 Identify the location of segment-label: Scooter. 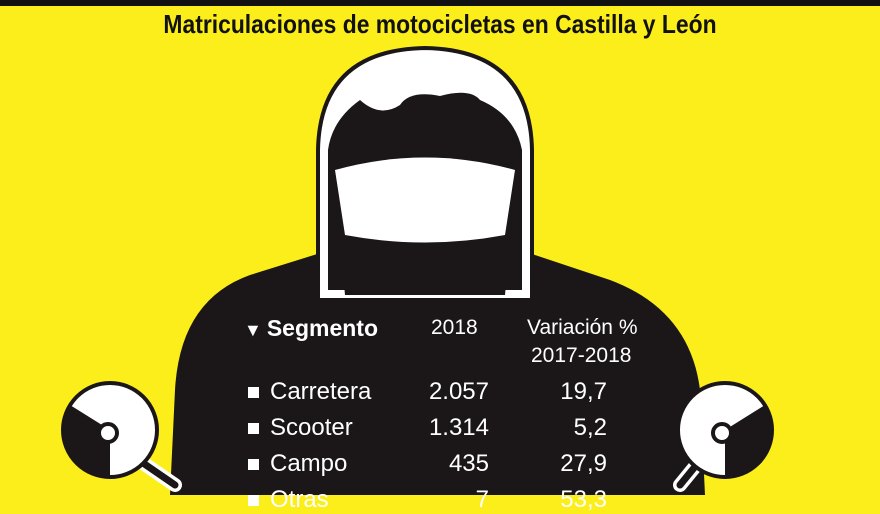
(311, 427).